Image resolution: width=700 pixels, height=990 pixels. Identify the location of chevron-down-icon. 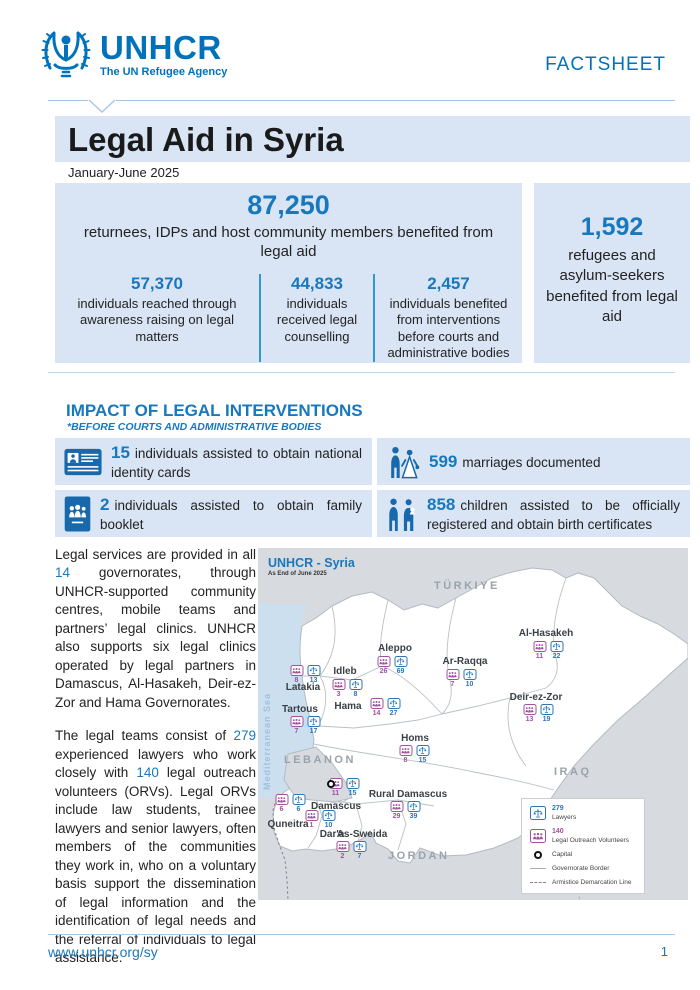
(102, 109).